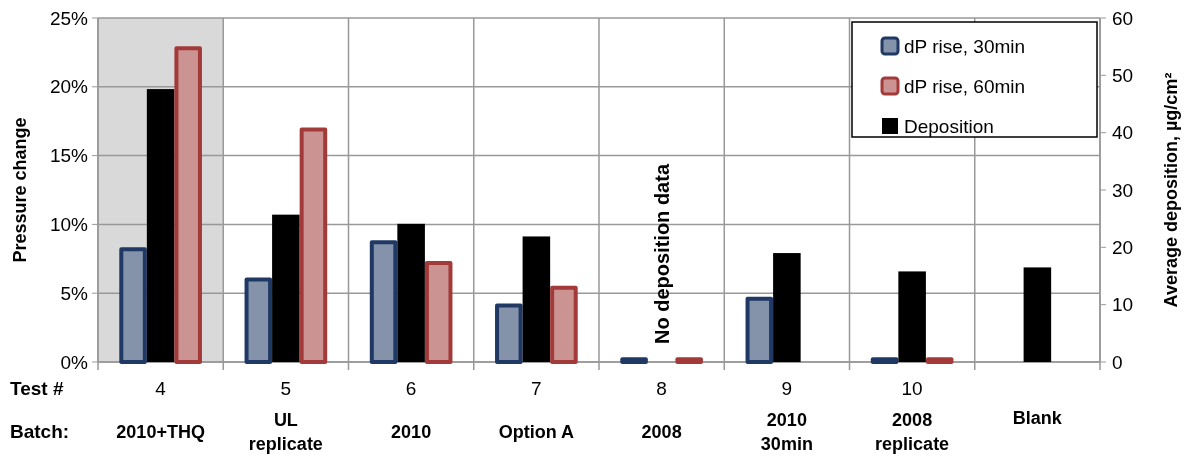 This screenshot has height=471, width=1189. Describe the element at coordinates (1123, 305) in the screenshot. I see `y2-tick-label: 10` at that location.